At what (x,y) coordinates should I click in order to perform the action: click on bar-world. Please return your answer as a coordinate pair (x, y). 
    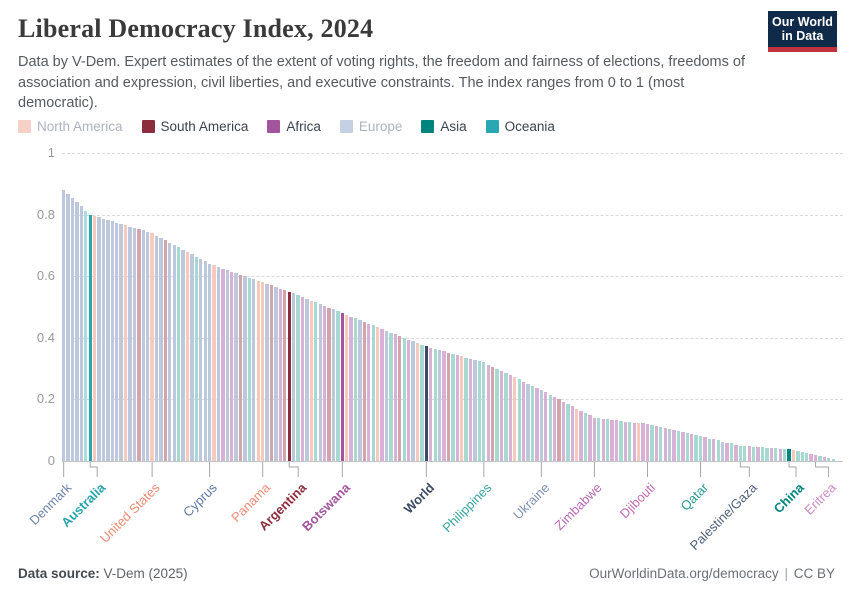
    Looking at the image, I should click on (426, 403).